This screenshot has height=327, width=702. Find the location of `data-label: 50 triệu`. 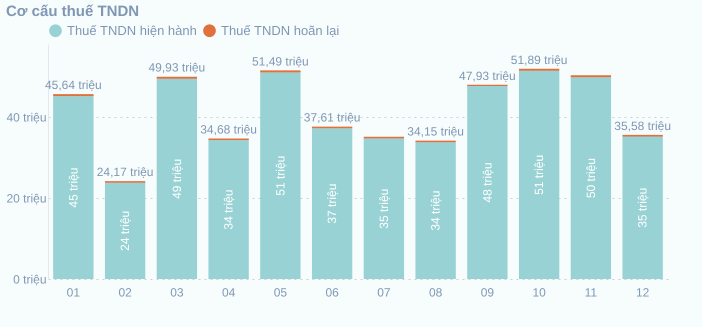

data-label: 50 triệu is located at coordinates (591, 178).